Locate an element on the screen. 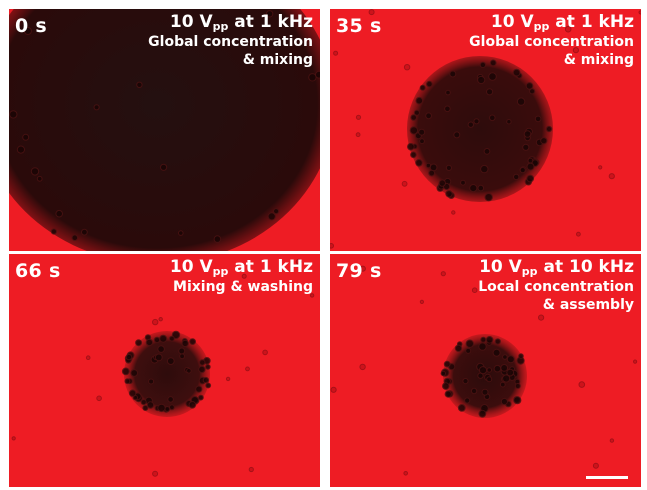  timestamp-label: 79 s is located at coordinates (359, 271).